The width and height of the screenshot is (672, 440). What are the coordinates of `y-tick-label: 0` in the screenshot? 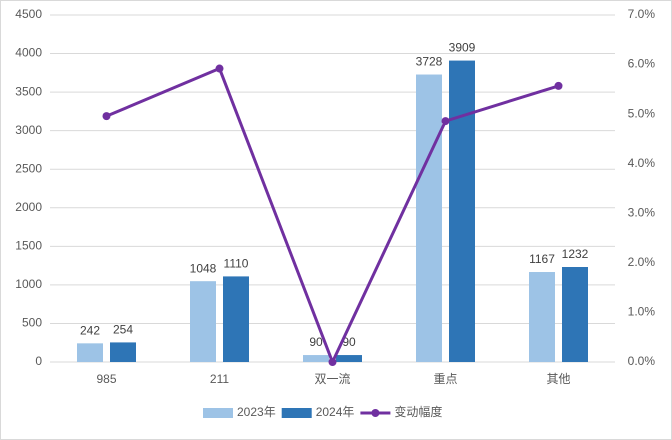 It's located at (38, 361).